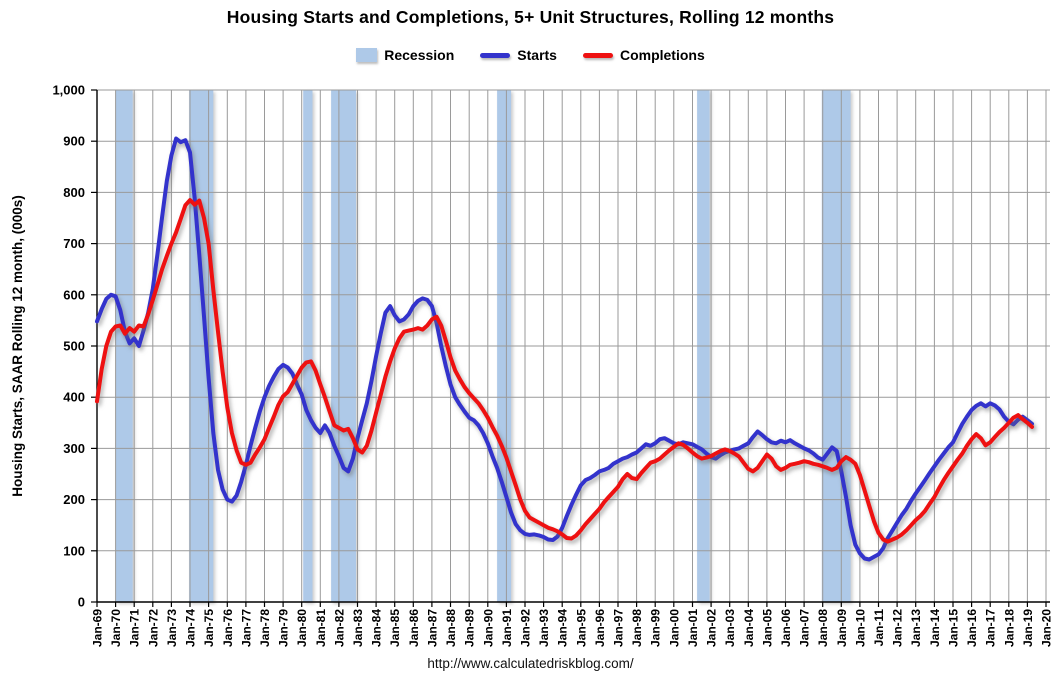 The image size is (1061, 689). I want to click on x-tick-label: Jan-11, so click(879, 628).